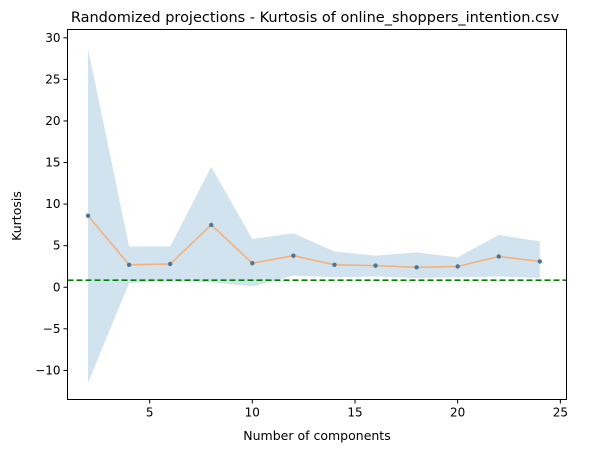  What do you see at coordinates (354, 413) in the screenshot?
I see `x-tick-label: 15` at bounding box center [354, 413].